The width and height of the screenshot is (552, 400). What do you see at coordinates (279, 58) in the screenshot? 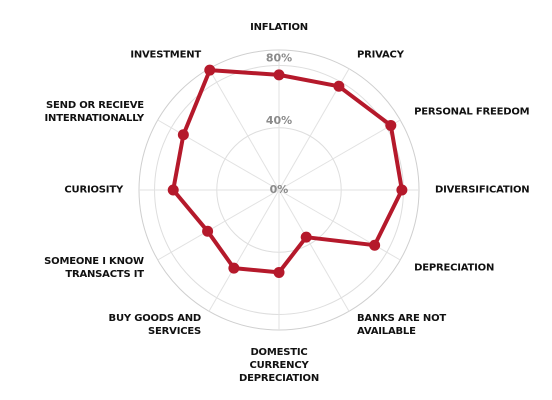
I see `r-tick-label: 80%` at bounding box center [279, 58].